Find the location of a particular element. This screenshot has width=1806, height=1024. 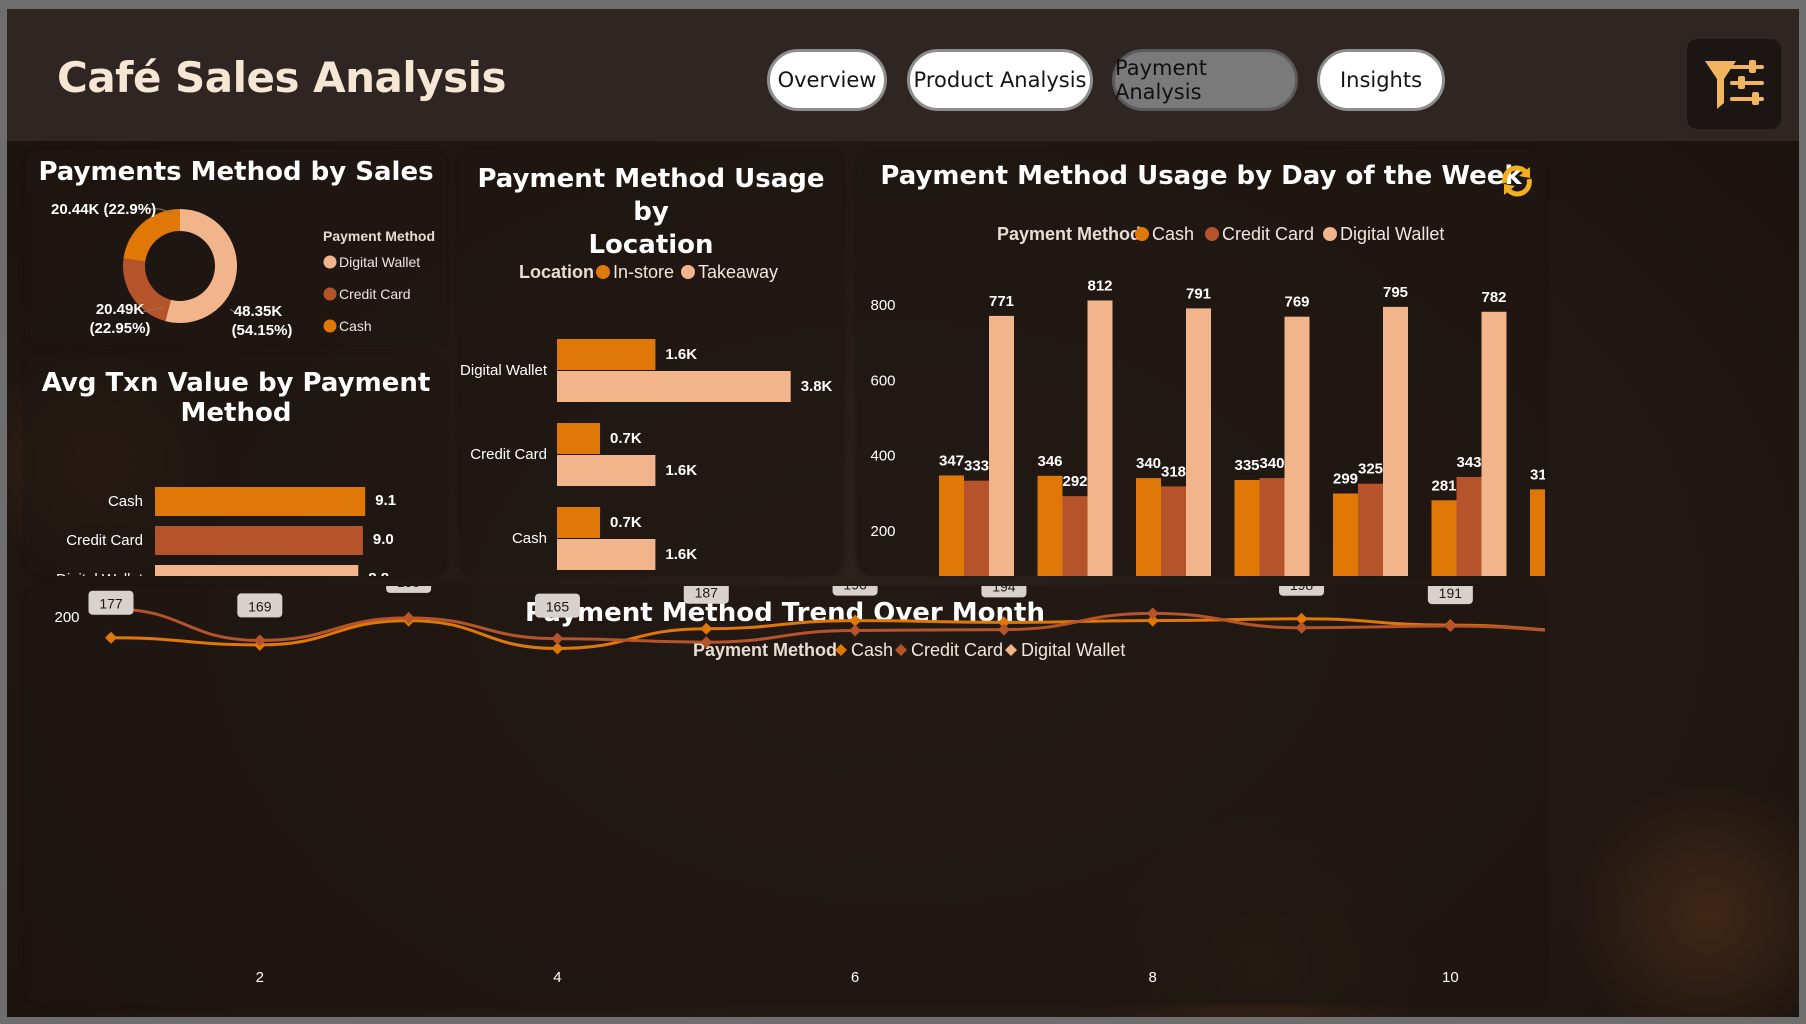

donut-data-label: (22.95%) is located at coordinates (120, 328).